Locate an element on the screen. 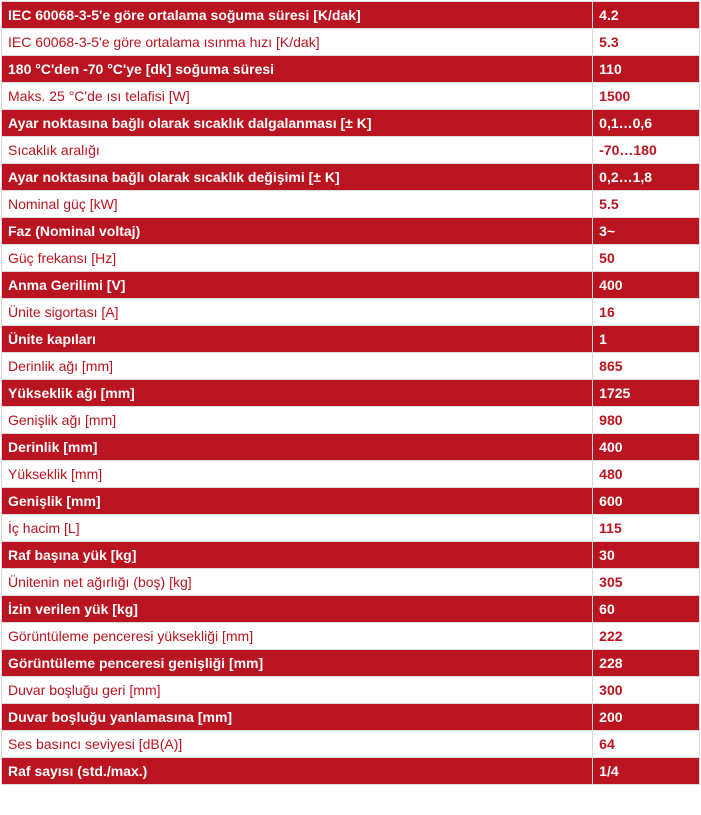  table-row: Yükseklik ağı [mm] 1725 is located at coordinates (350, 393).